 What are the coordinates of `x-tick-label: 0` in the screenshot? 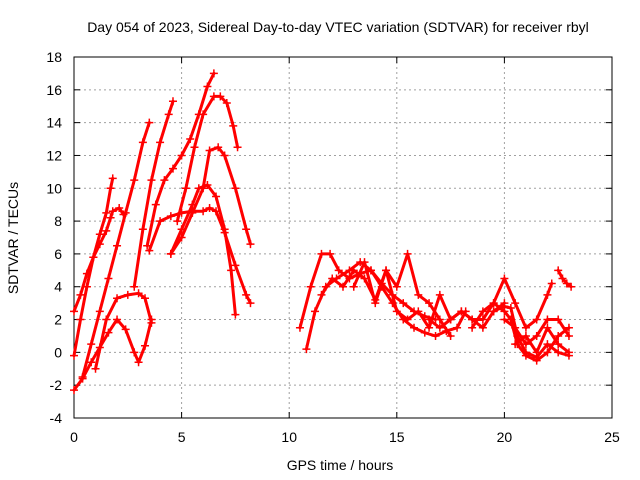 It's located at (74, 437).